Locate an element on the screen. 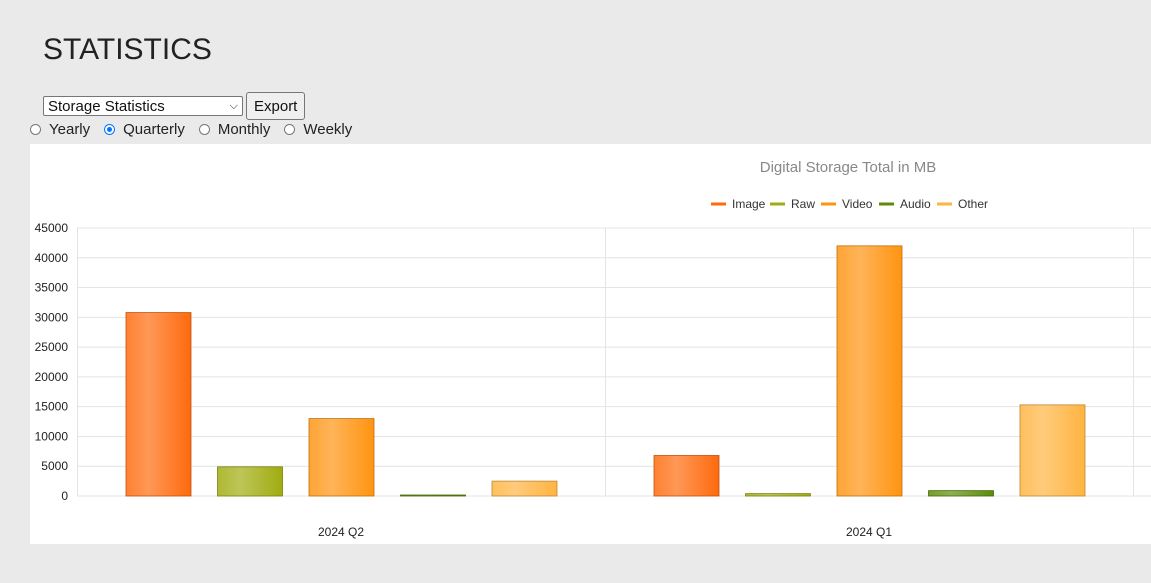  chart-title: Digital Storage Total in MB is located at coordinates (848, 167).